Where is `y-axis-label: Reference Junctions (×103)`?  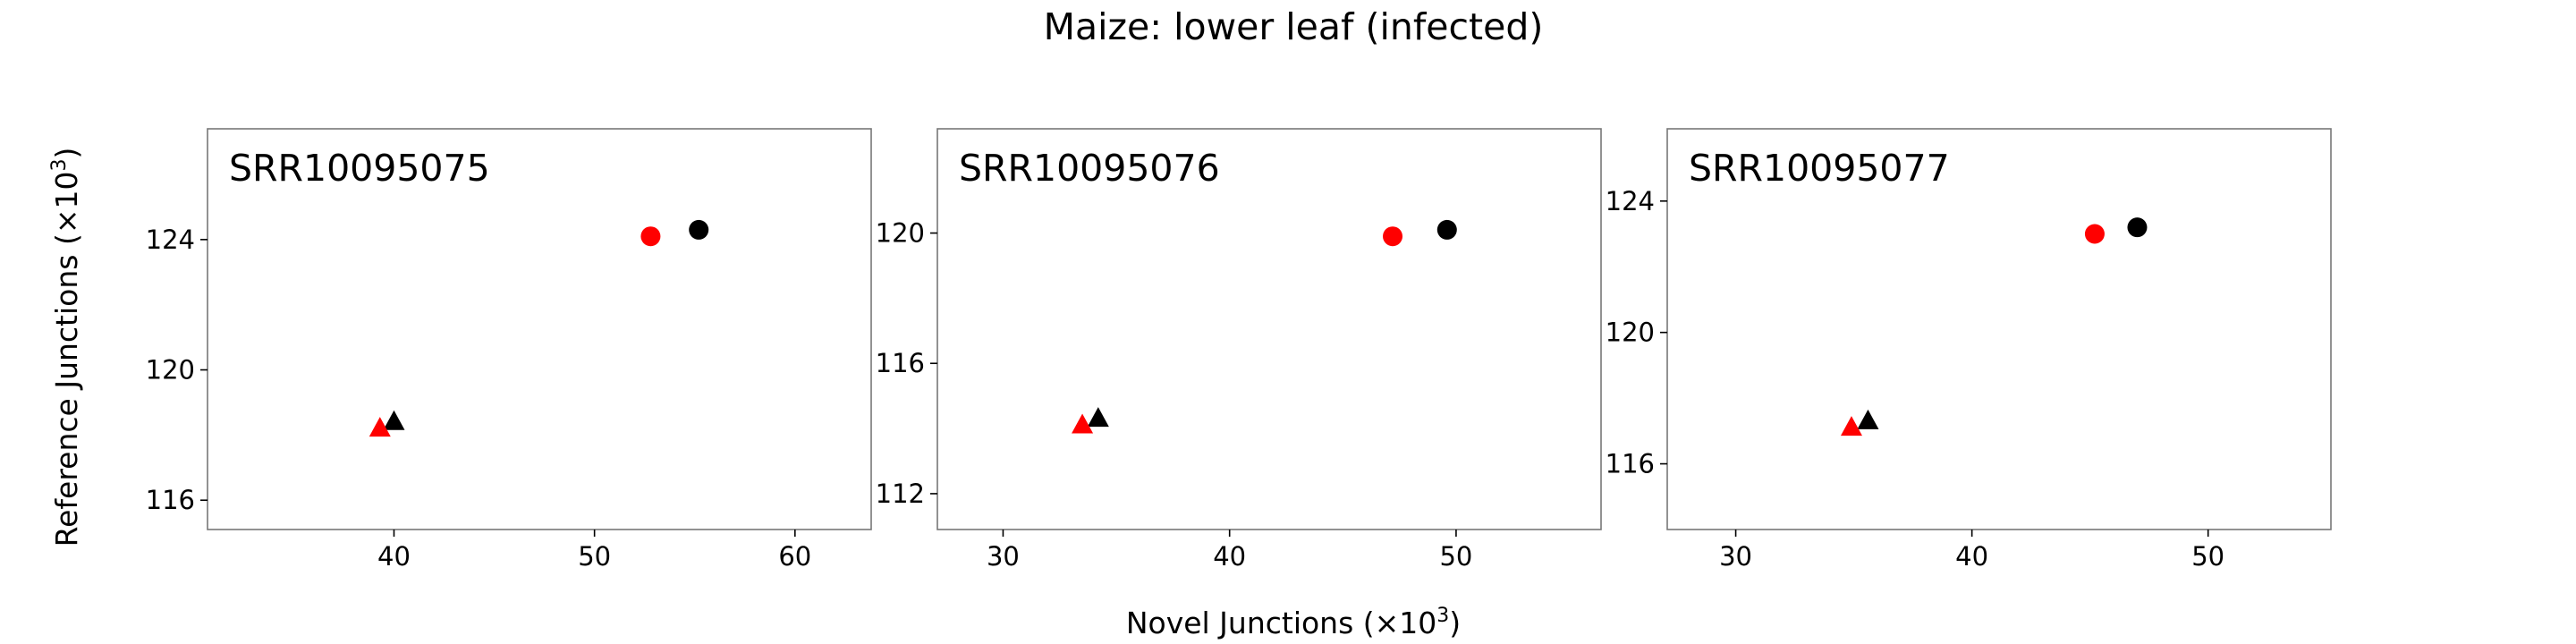 y-axis-label: Reference Junctions (×103) is located at coordinates (66, 347).